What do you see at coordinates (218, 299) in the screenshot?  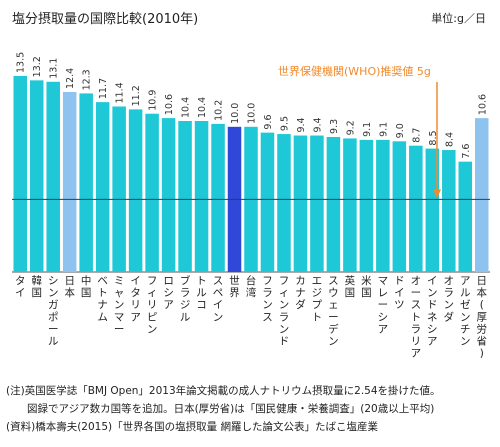 I see `category-label-13: スペイン` at bounding box center [218, 299].